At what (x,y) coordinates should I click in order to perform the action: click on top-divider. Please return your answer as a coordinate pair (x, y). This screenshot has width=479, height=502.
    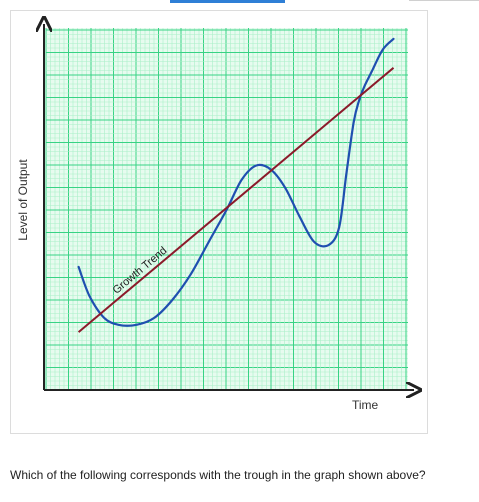
    Looking at the image, I should click on (444, 0).